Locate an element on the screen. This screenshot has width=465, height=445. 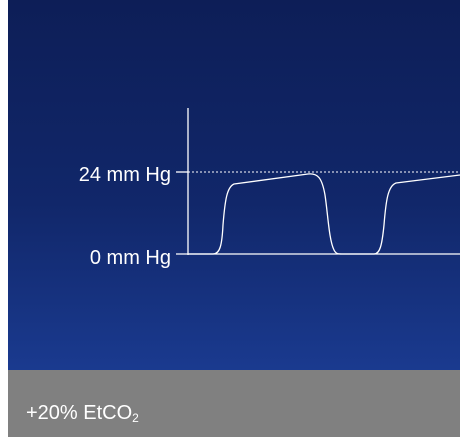
capnogram-waveform is located at coordinates (324, 214).